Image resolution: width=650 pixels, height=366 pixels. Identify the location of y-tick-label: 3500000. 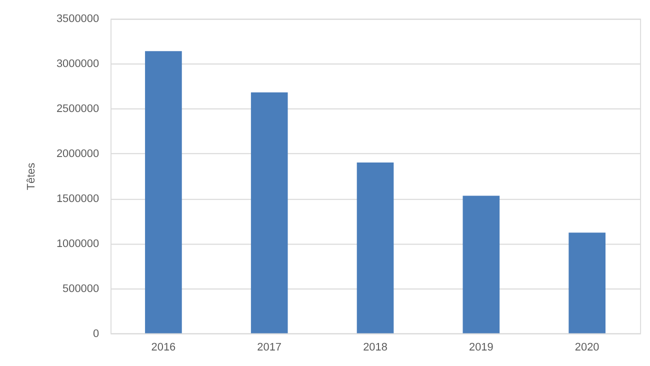
(78, 19).